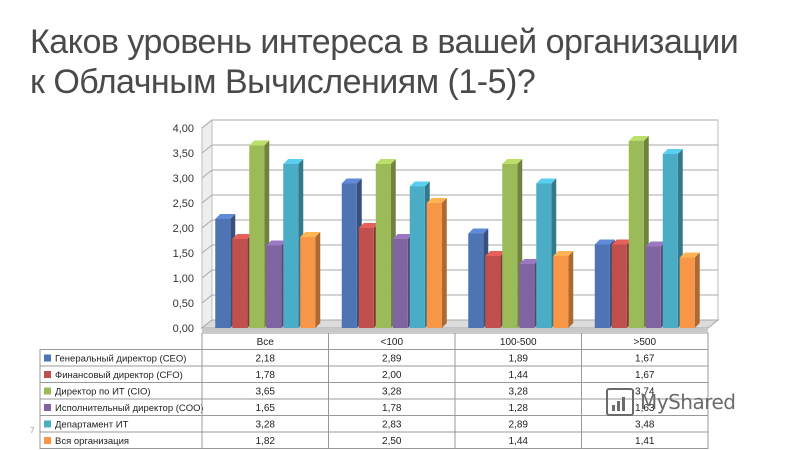 The width and height of the screenshot is (799, 450). I want to click on data-label: 2,18, so click(266, 359).